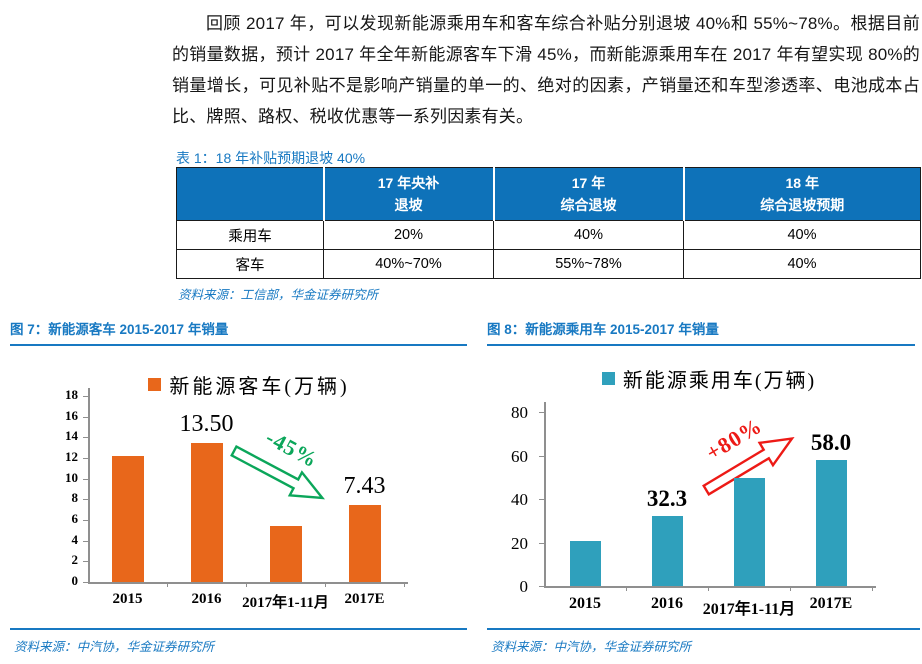 The width and height of the screenshot is (922, 664). Describe the element at coordinates (802, 205) in the screenshot. I see `header-line: 综合退坡预期` at that location.